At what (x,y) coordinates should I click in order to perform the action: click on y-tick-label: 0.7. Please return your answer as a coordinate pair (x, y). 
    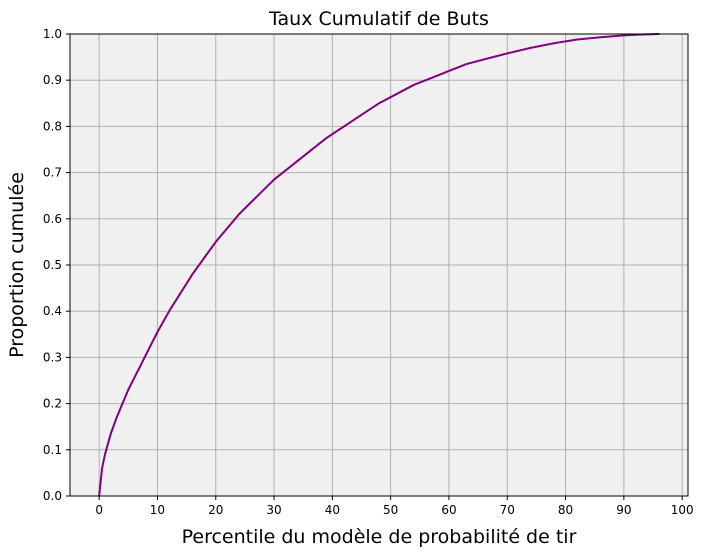
    Looking at the image, I should click on (52, 173).